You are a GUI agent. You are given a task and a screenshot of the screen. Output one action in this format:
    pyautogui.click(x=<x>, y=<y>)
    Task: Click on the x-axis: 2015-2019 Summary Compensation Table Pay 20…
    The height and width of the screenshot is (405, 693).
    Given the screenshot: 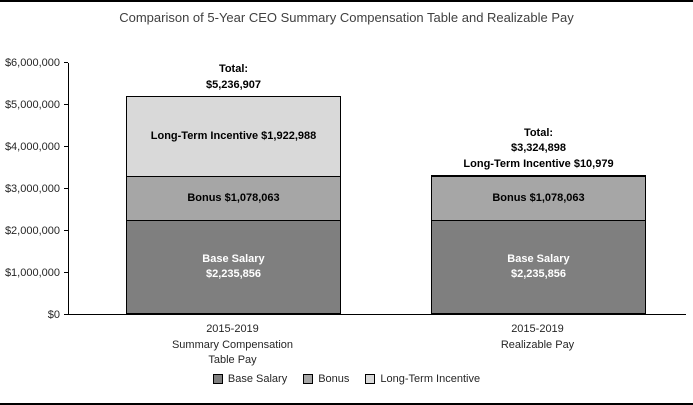 What is the action you would take?
    pyautogui.click(x=377, y=342)
    